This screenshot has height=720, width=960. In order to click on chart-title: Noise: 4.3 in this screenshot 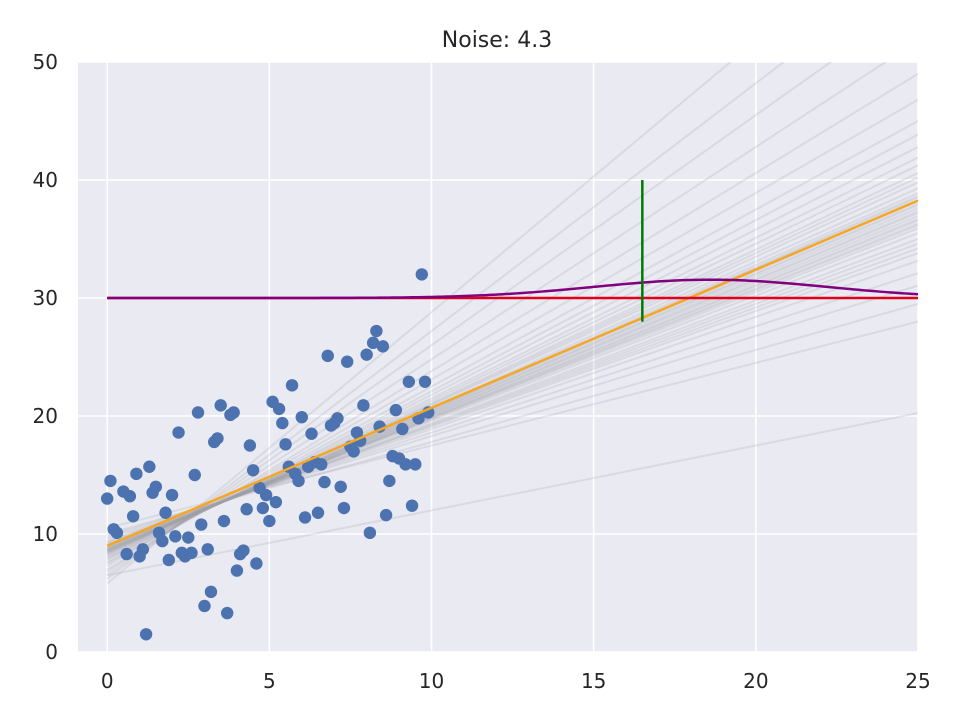, I will do `click(497, 40)`.